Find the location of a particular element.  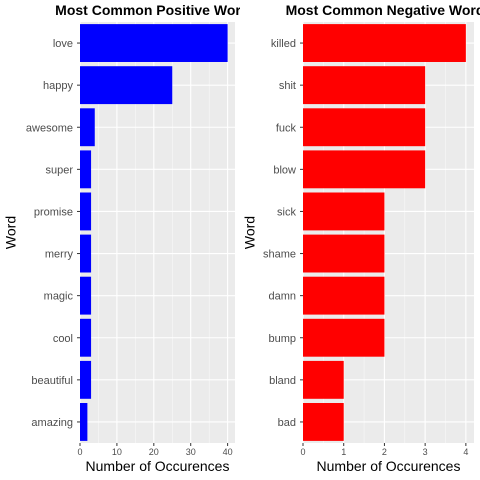

positive-y-tick-label: happy is located at coordinates (58, 86).